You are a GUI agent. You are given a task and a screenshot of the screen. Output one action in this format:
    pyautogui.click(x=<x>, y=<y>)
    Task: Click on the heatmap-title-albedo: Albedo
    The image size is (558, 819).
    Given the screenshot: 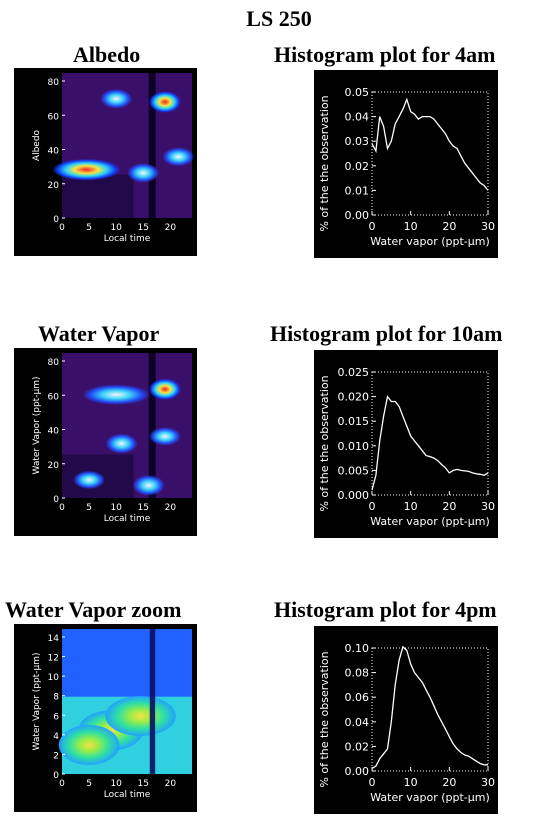 What is the action you would take?
    pyautogui.click(x=107, y=54)
    